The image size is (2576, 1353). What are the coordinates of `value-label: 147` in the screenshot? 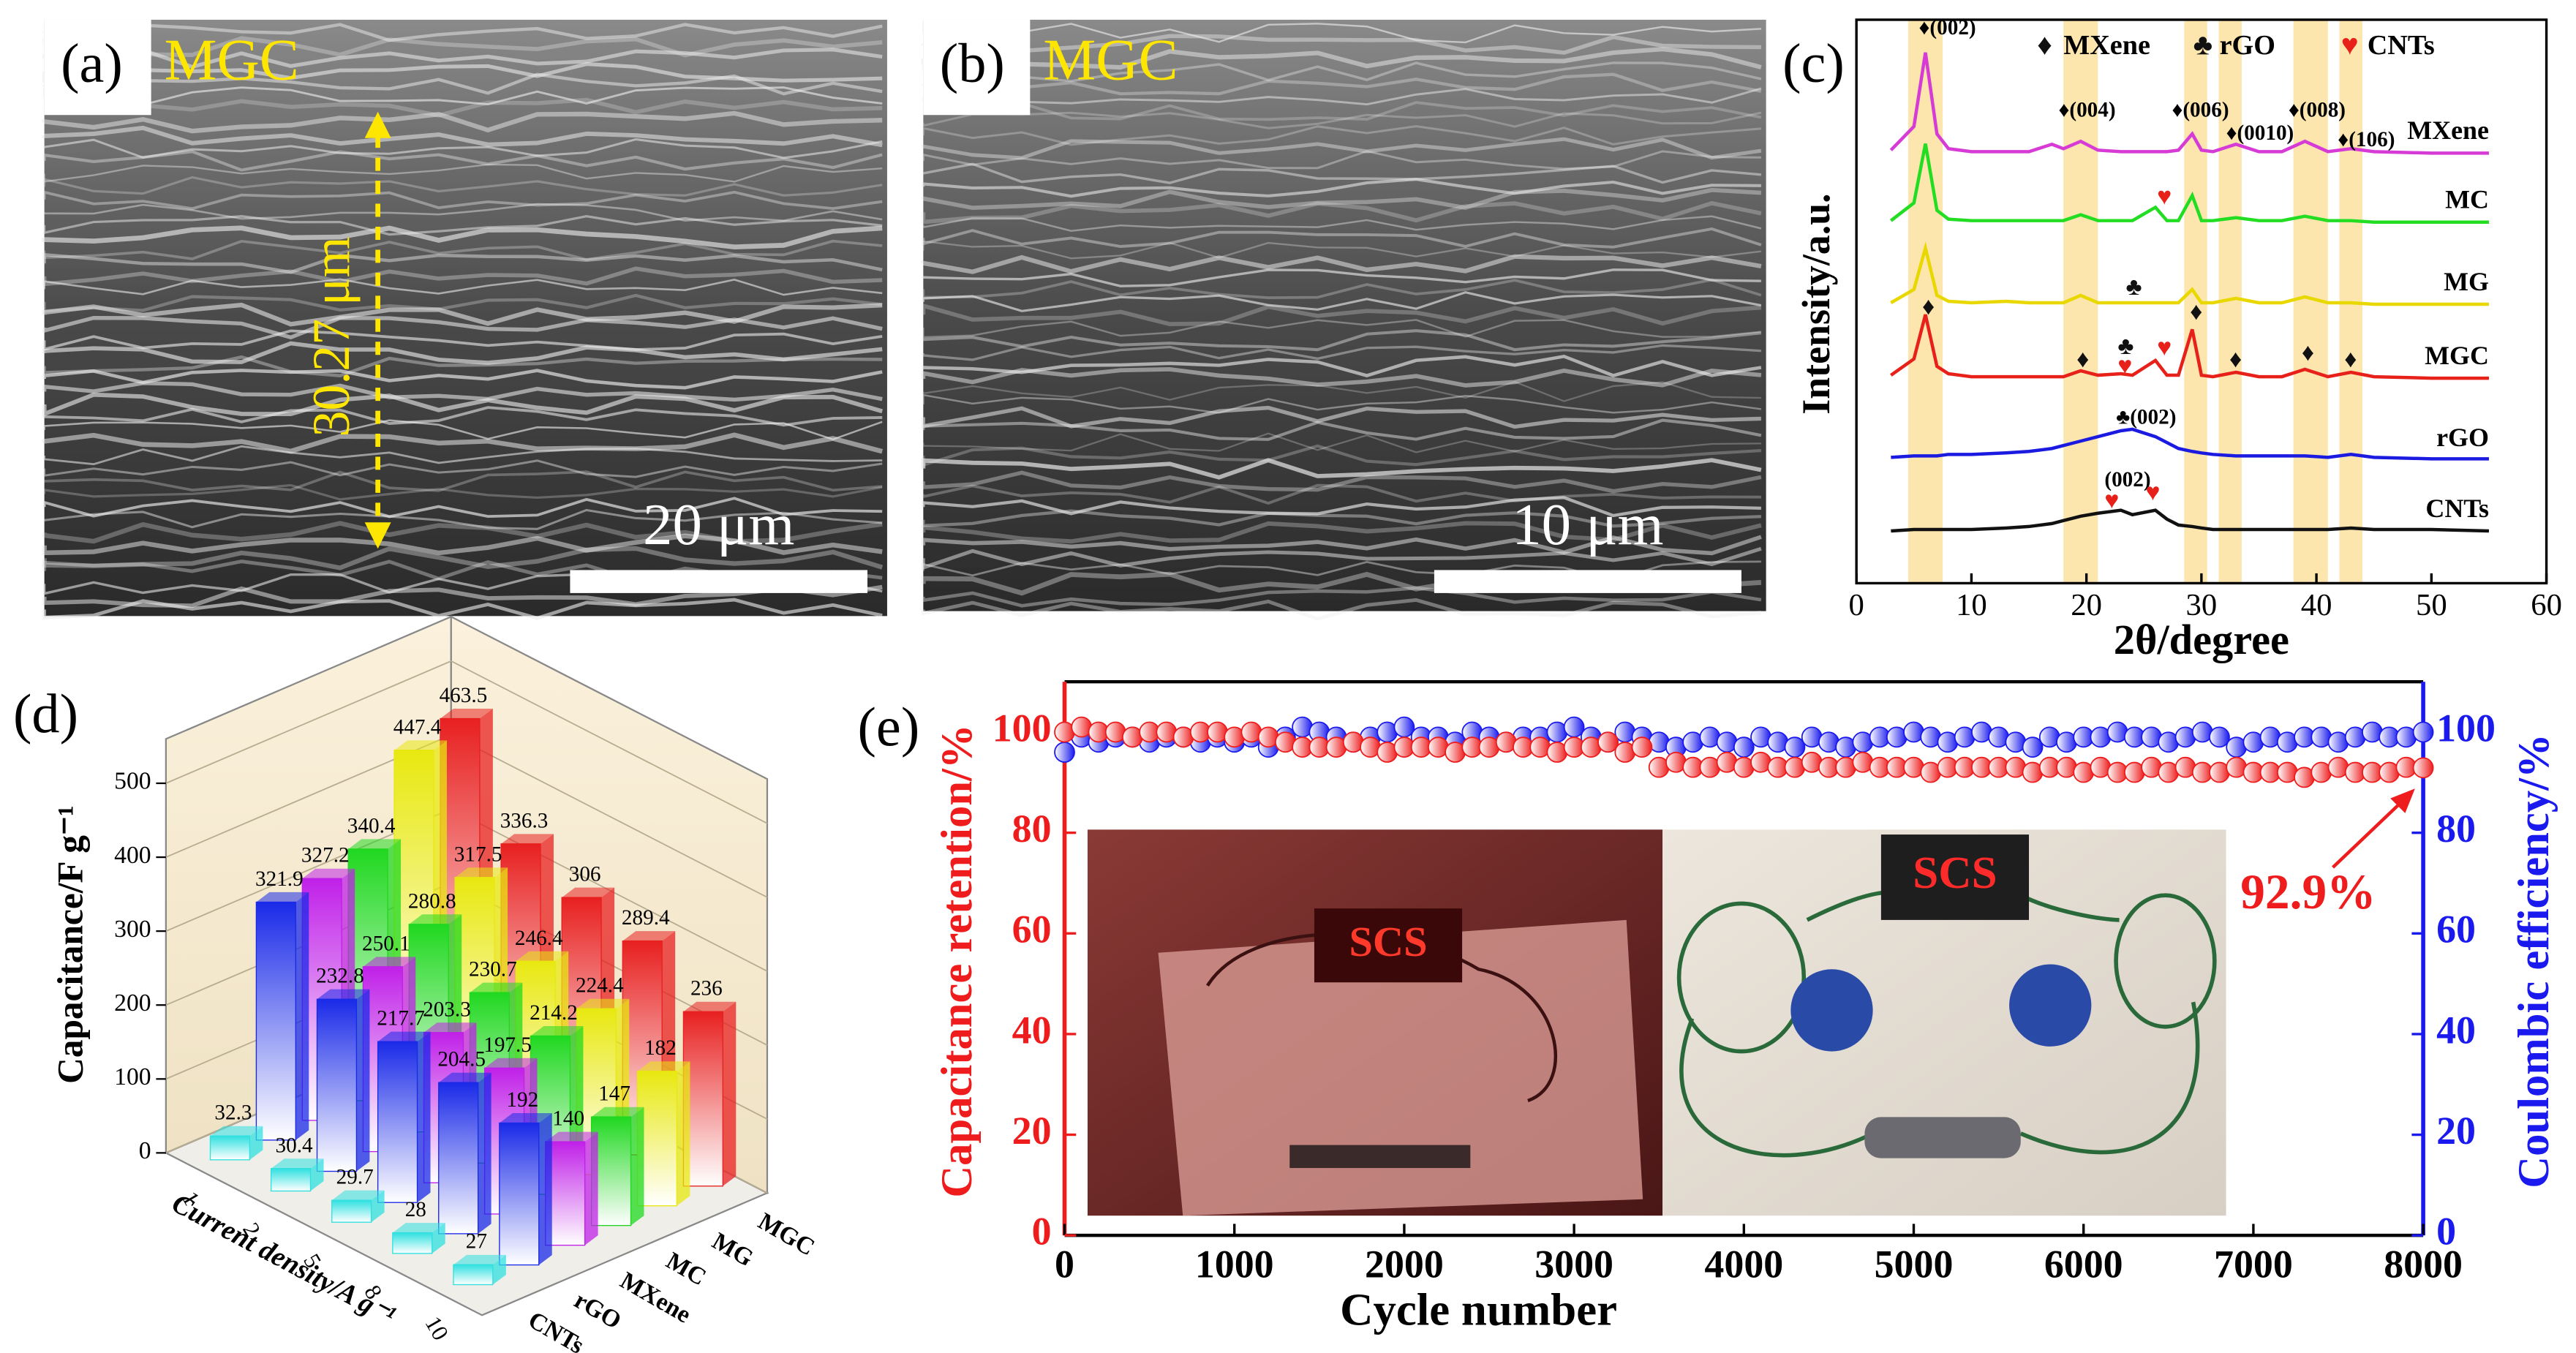 It's located at (614, 1094).